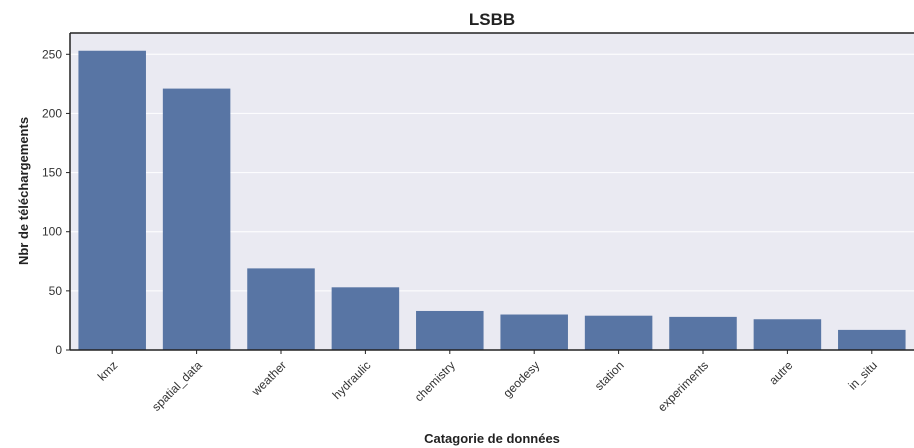 The height and width of the screenshot is (448, 914). What do you see at coordinates (56, 291) in the screenshot?
I see `y-tick-label: 50` at bounding box center [56, 291].